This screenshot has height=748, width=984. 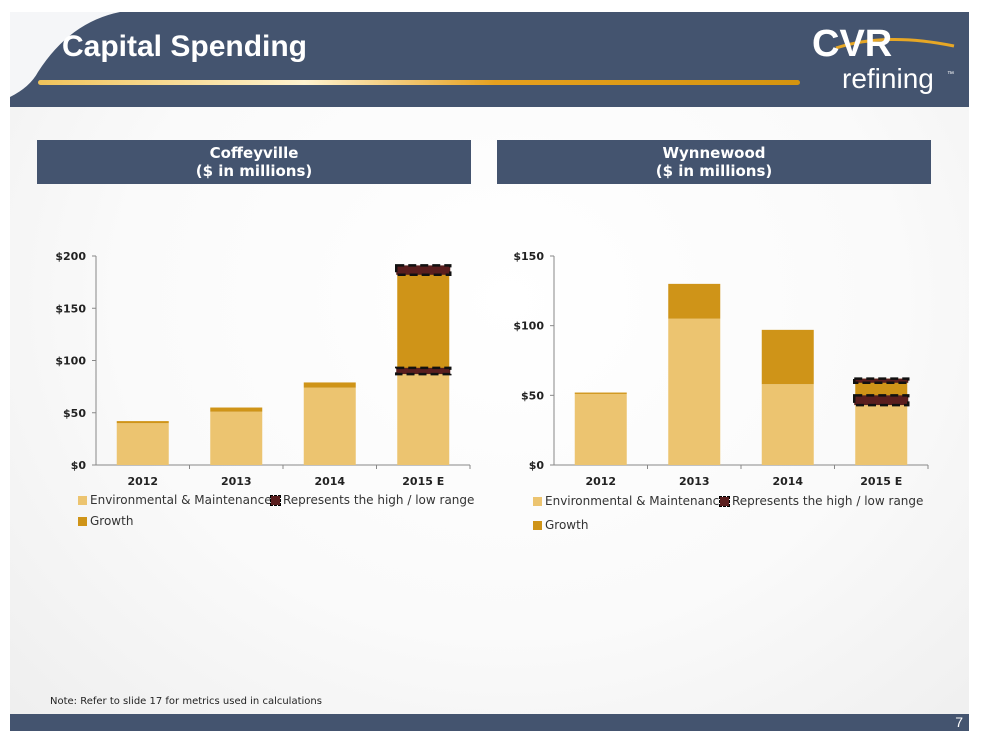 I want to click on cvr-logo: CVR refining ™, so click(x=883, y=58).